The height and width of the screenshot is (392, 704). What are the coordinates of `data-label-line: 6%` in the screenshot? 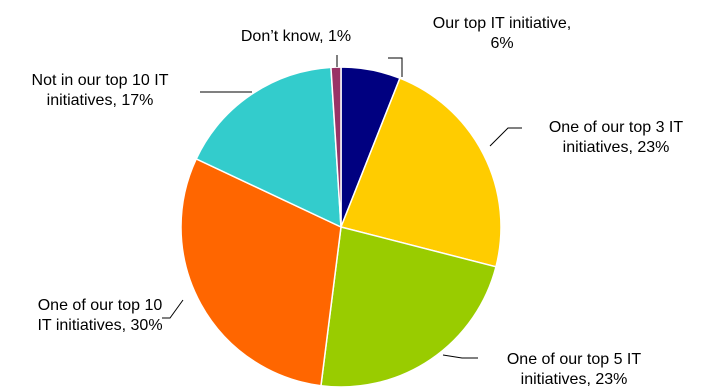 It's located at (501, 43).